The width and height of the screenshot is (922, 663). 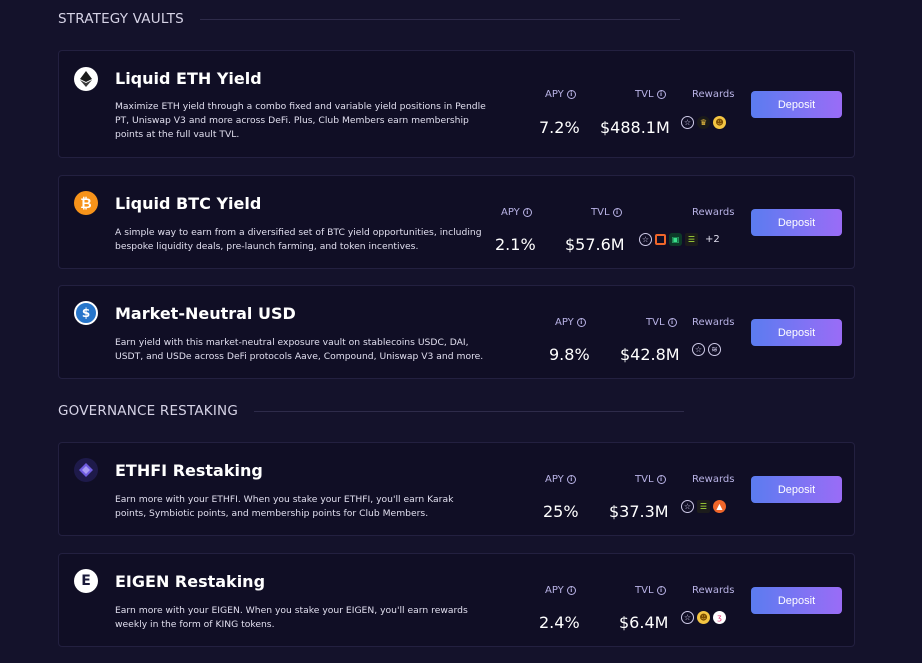 What do you see at coordinates (86, 313) in the screenshot?
I see `usdc-icon: $` at bounding box center [86, 313].